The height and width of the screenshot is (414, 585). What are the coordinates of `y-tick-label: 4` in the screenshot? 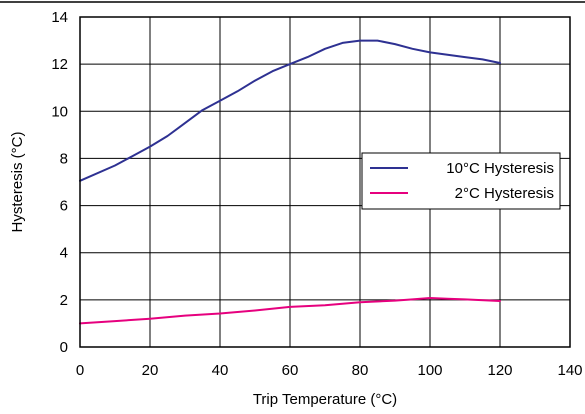 It's located at (64, 253).